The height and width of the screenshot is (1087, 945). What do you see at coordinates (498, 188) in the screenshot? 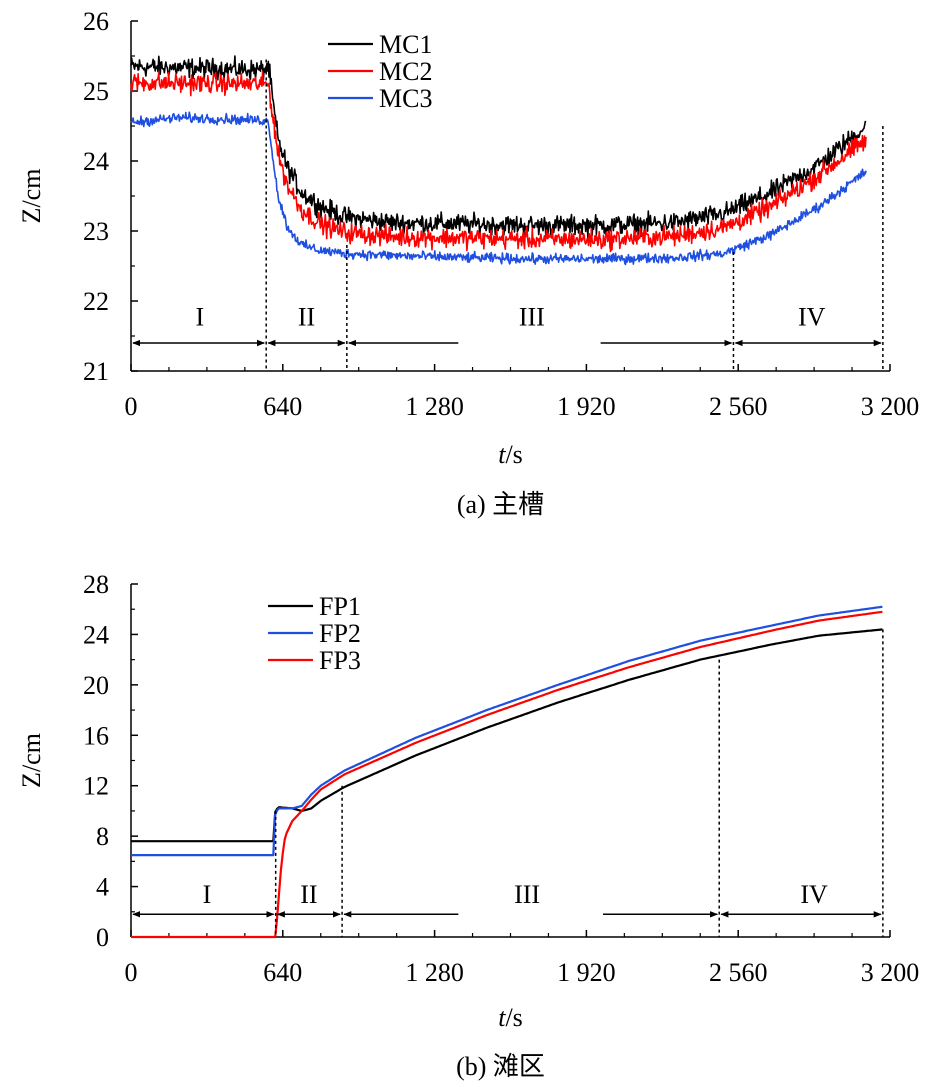
I see `series-line-mc3` at bounding box center [498, 188].